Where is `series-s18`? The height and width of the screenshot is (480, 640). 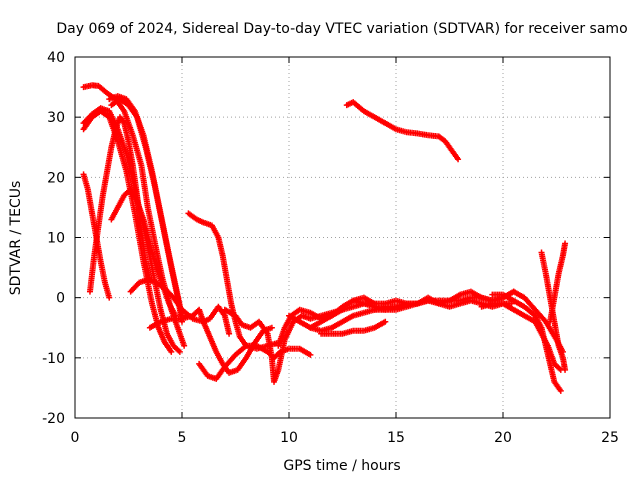 series-s18 is located at coordinates (402, 131).